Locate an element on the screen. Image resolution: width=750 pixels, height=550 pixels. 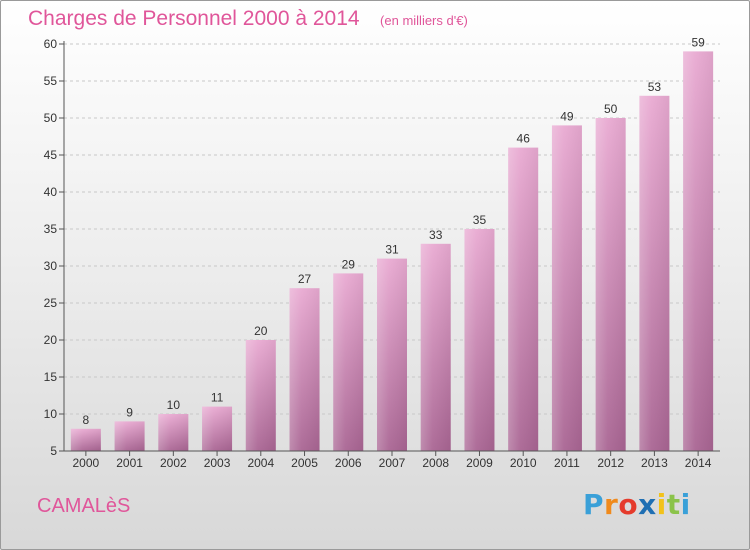
proxiti-logo: Proxiti is located at coordinates (637, 504).